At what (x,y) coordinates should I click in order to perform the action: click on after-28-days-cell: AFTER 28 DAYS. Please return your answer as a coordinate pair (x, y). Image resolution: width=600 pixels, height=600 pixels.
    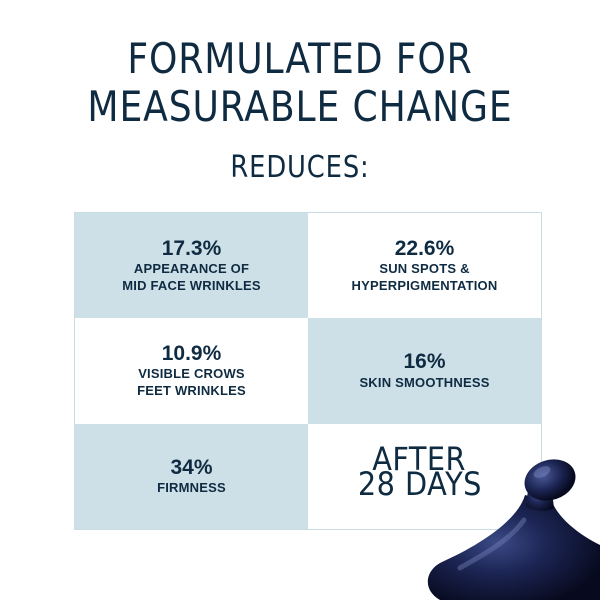
    Looking at the image, I should click on (424, 476).